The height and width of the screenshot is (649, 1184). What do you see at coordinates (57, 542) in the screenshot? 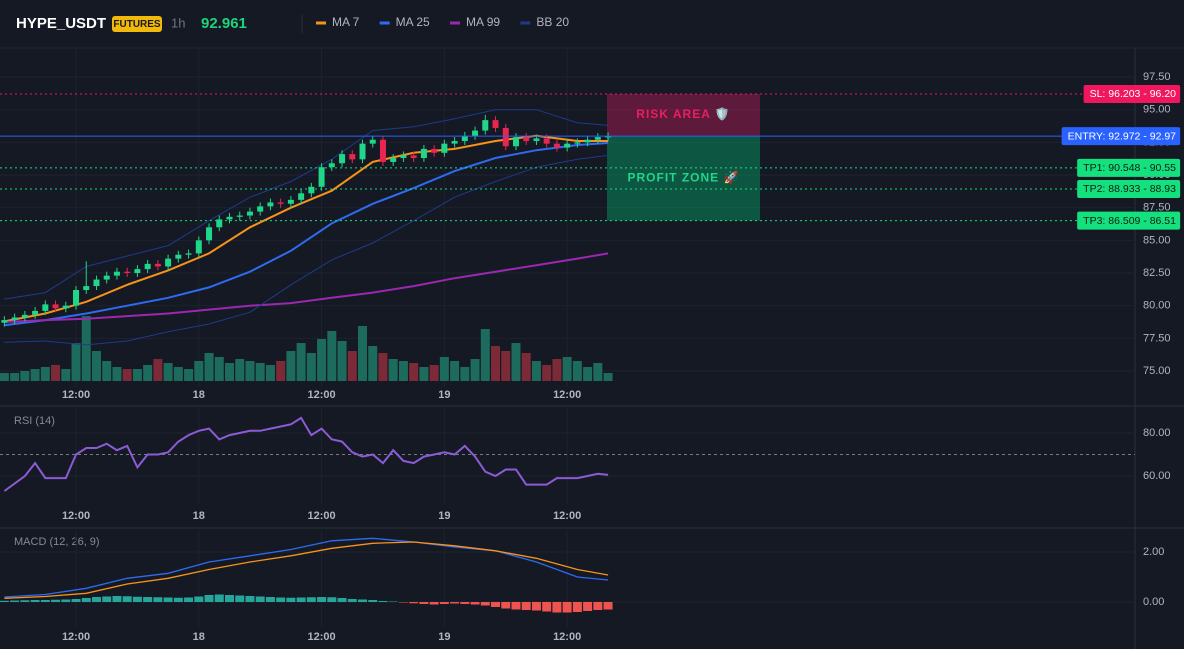
I see `macd-title: MACD (12, 26, 9)` at bounding box center [57, 542].